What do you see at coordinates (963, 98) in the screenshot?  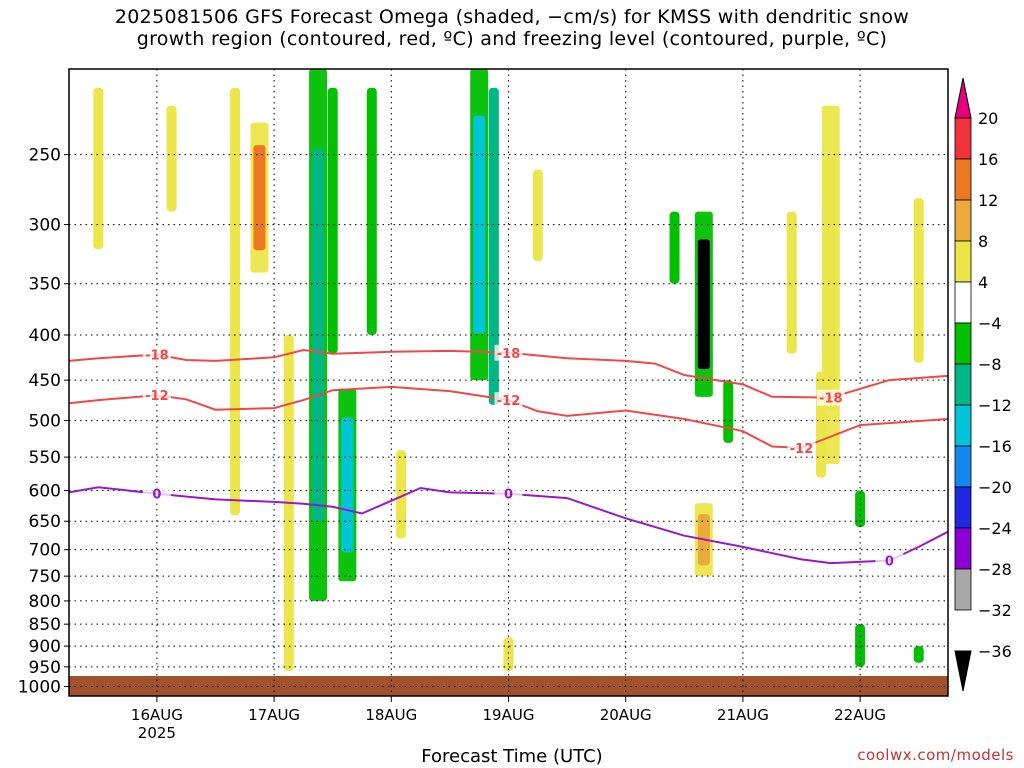 I see `colorbar-top-arrow` at bounding box center [963, 98].